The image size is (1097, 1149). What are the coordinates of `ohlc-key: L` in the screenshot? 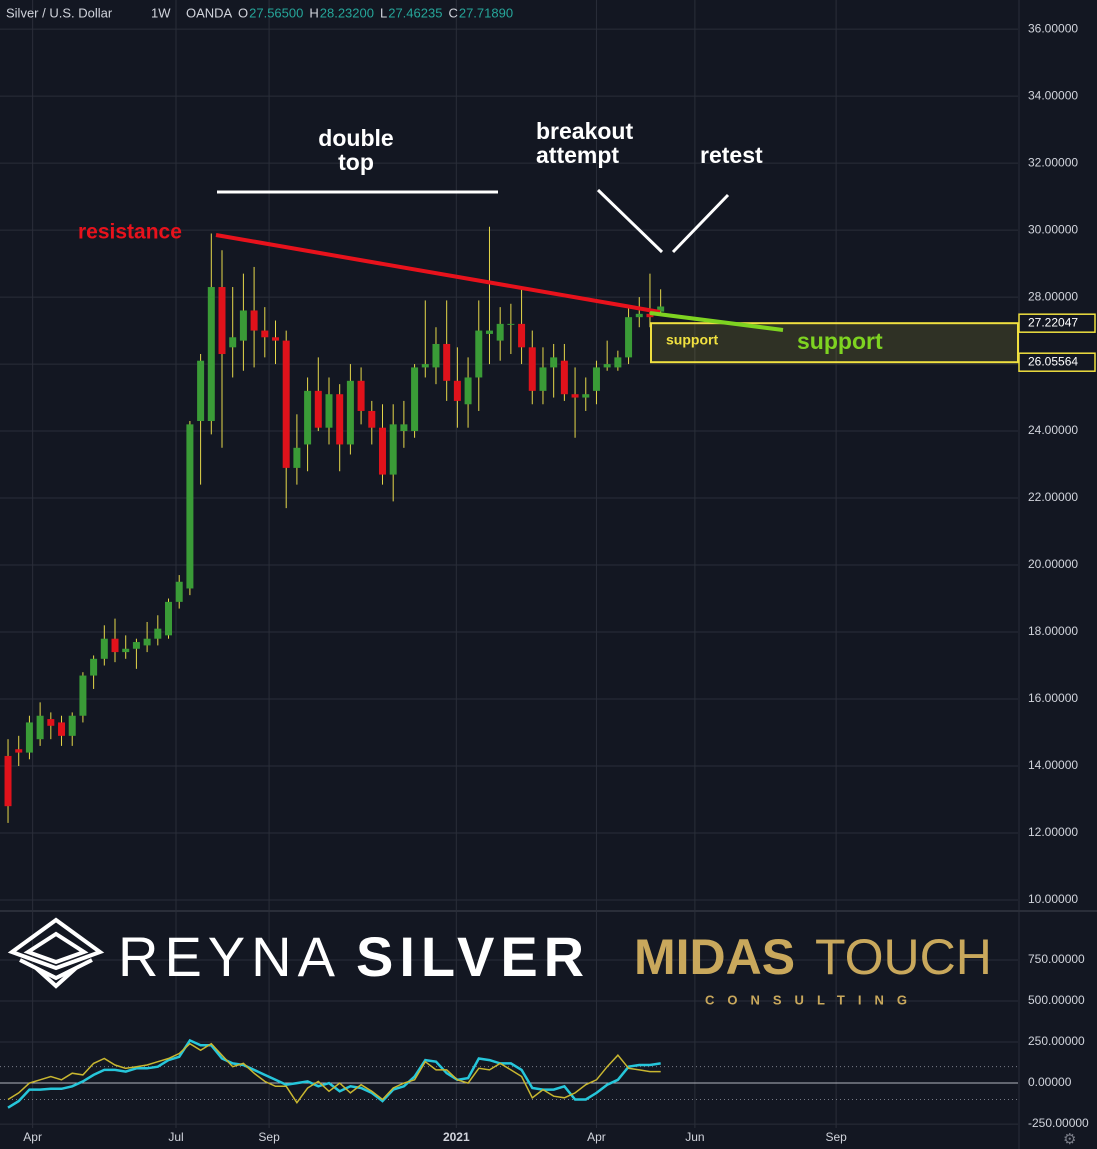 It's located at (383, 12).